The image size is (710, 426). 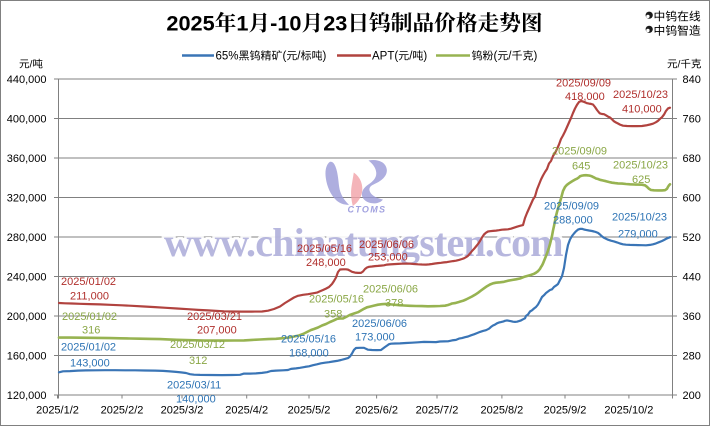 I want to click on svg-text: 160,000, so click(x=27, y=357).